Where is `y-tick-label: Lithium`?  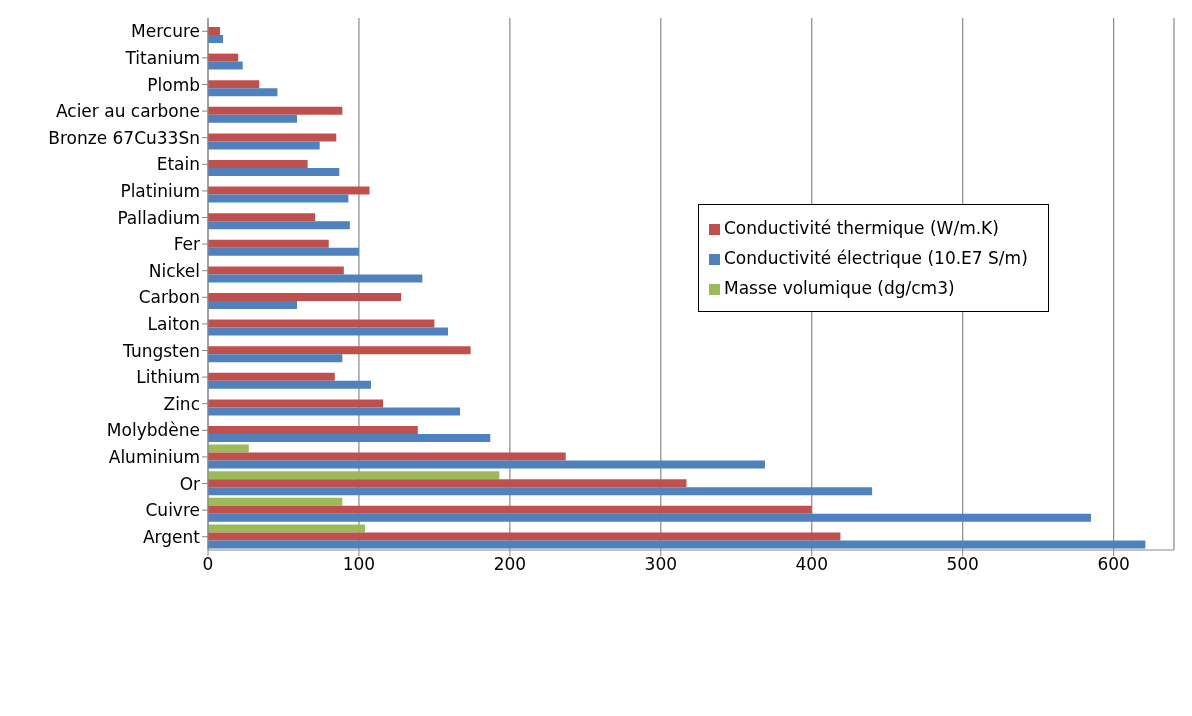
y-tick-label: Lithium is located at coordinates (168, 377).